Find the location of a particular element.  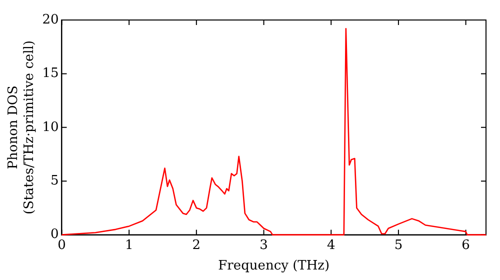

x-axis-title: Frequency (THz) is located at coordinates (274, 266).